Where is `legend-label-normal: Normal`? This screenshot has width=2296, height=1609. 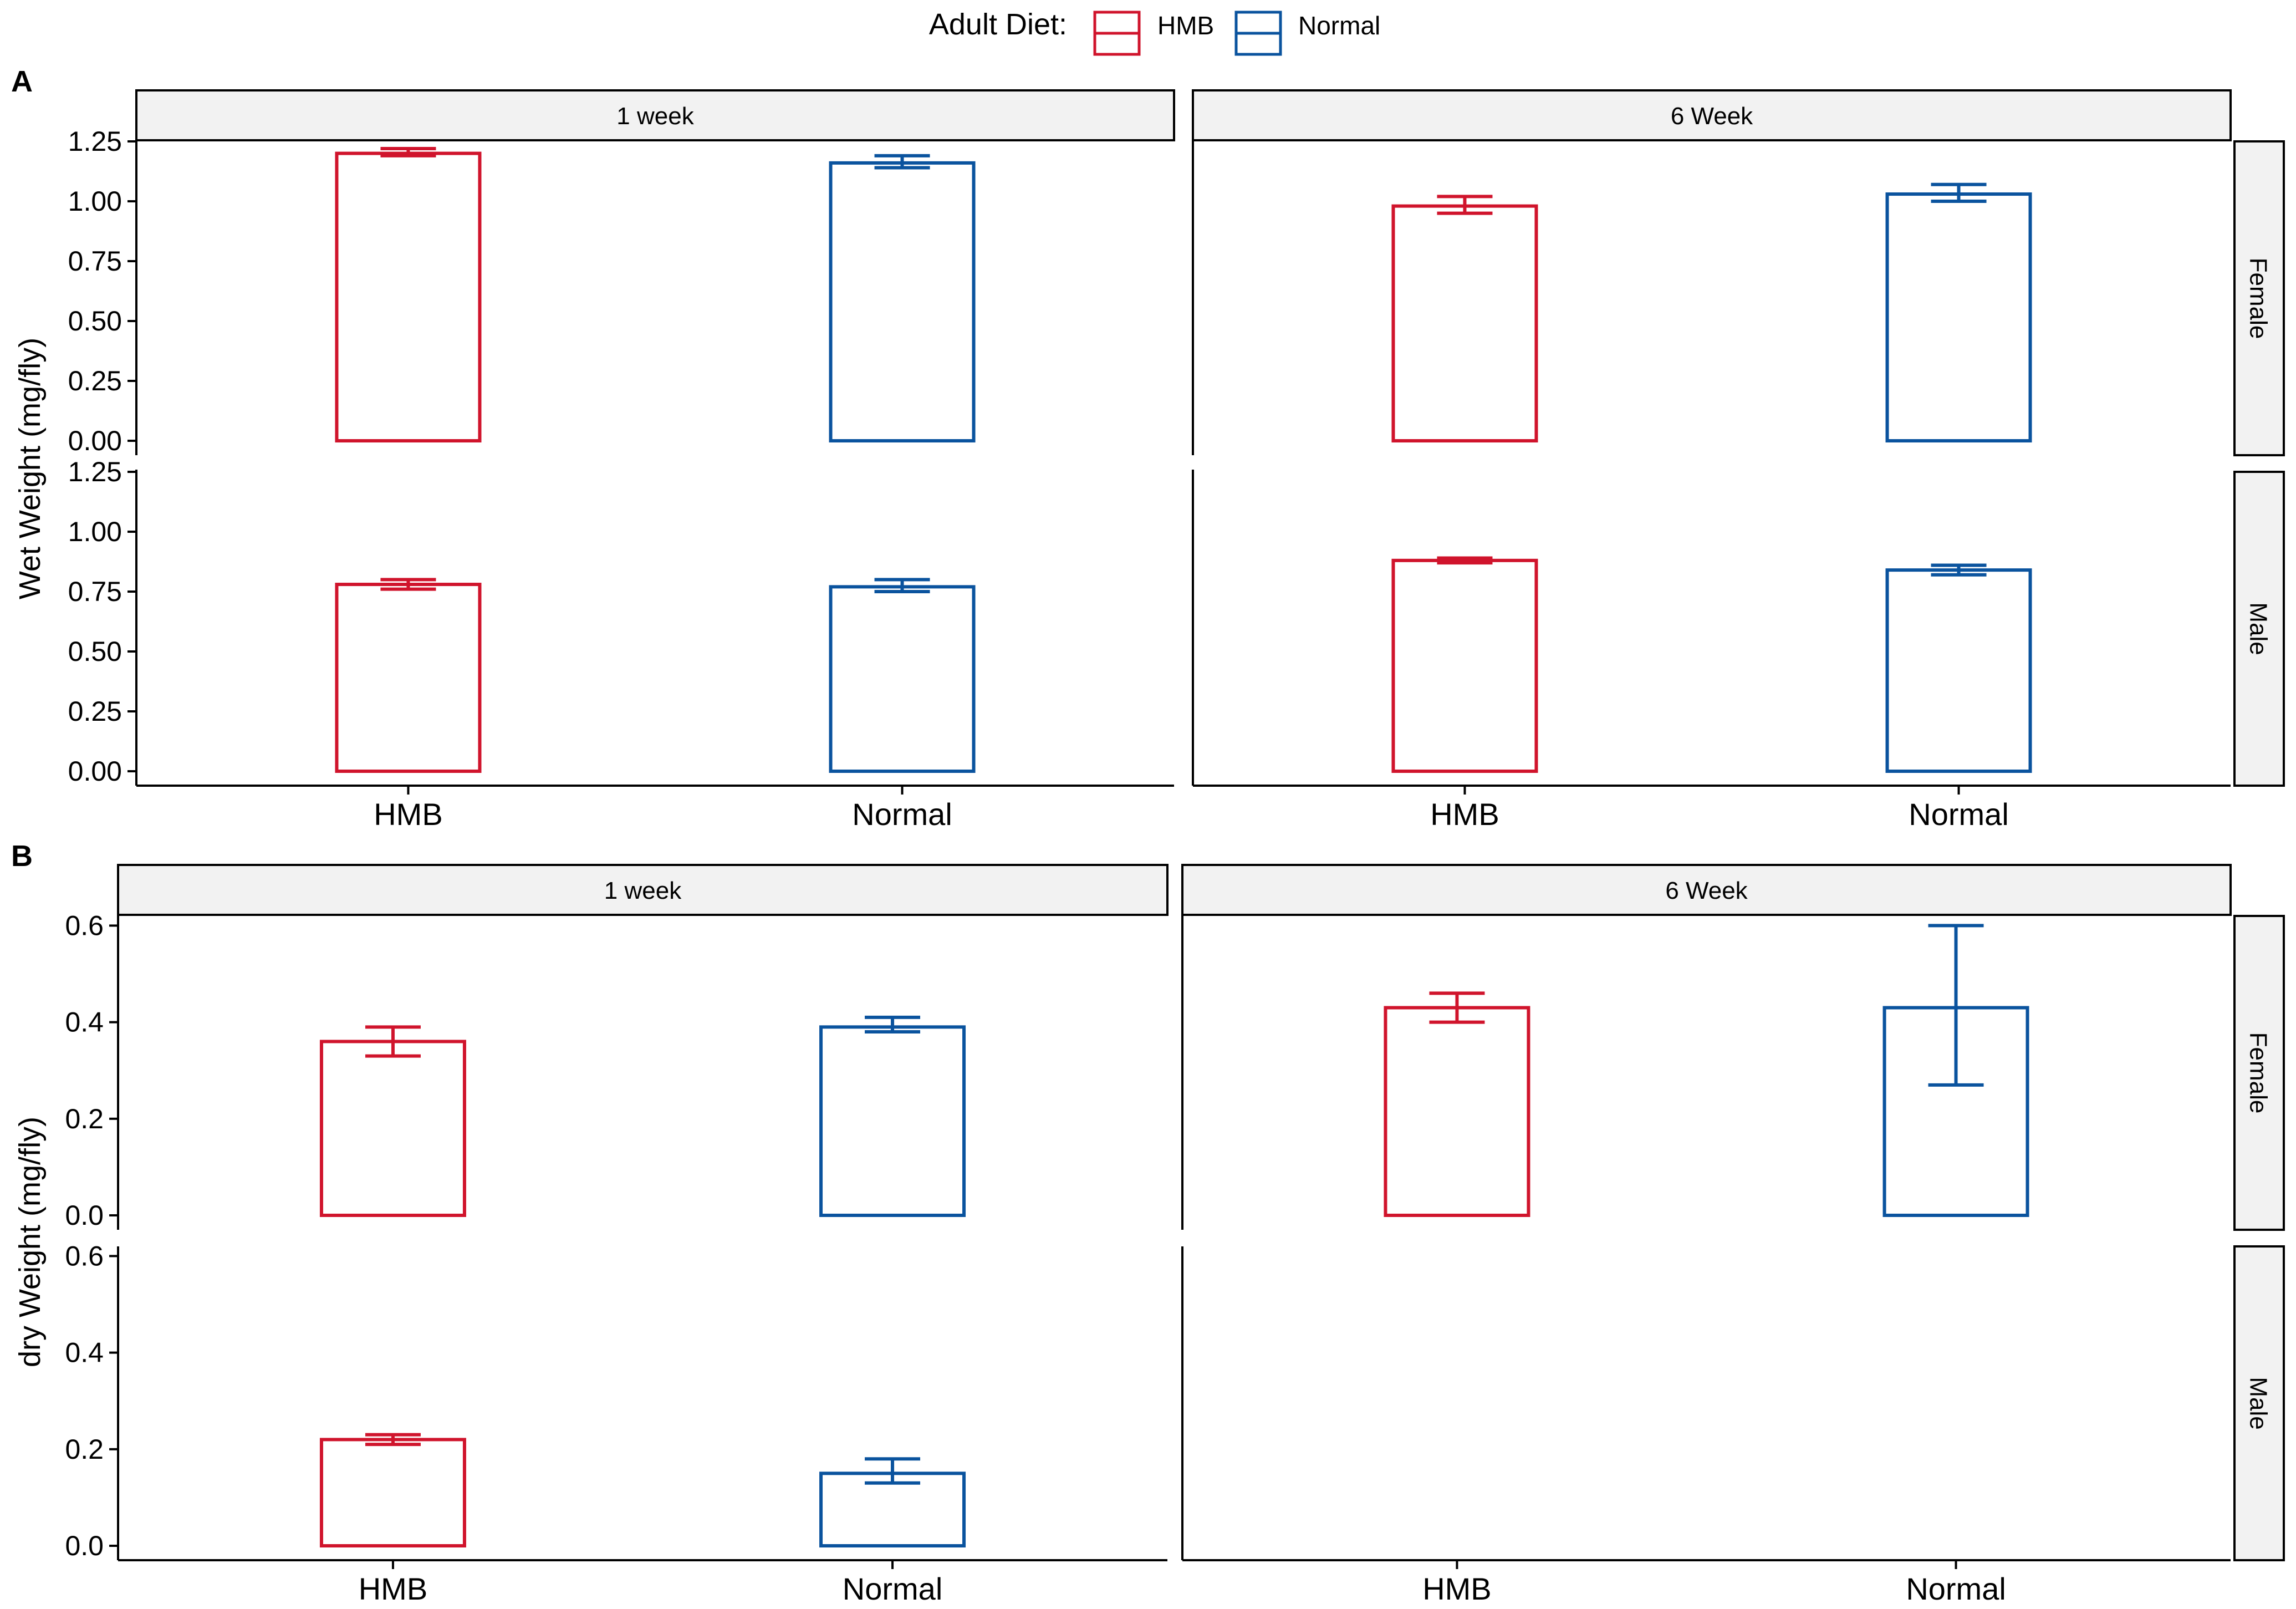
legend-label-normal: Normal is located at coordinates (1339, 25).